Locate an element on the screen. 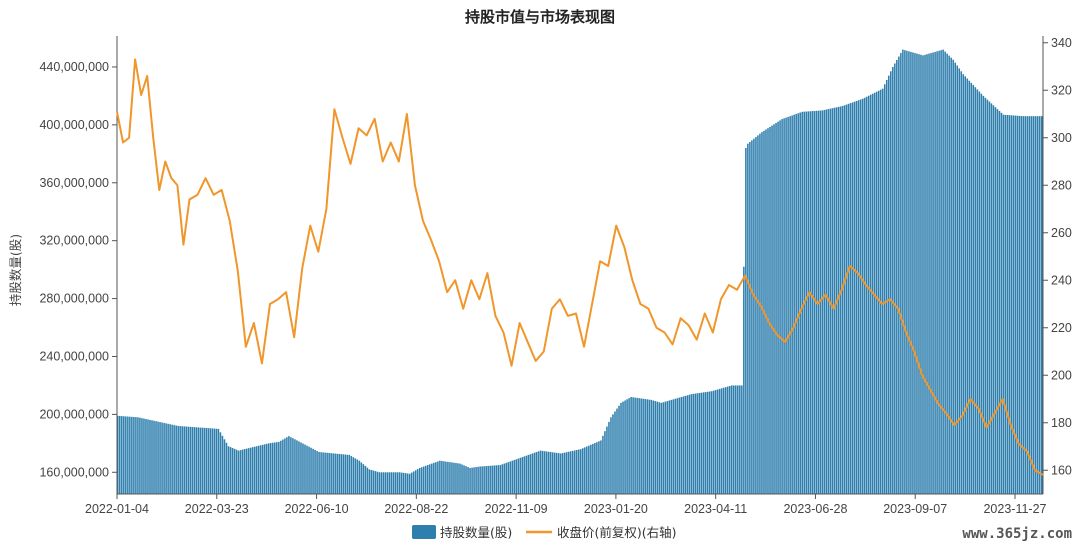 Image resolution: width=1080 pixels, height=546 pixels. left-tick-label: 280,000,000 is located at coordinates (74, 299).